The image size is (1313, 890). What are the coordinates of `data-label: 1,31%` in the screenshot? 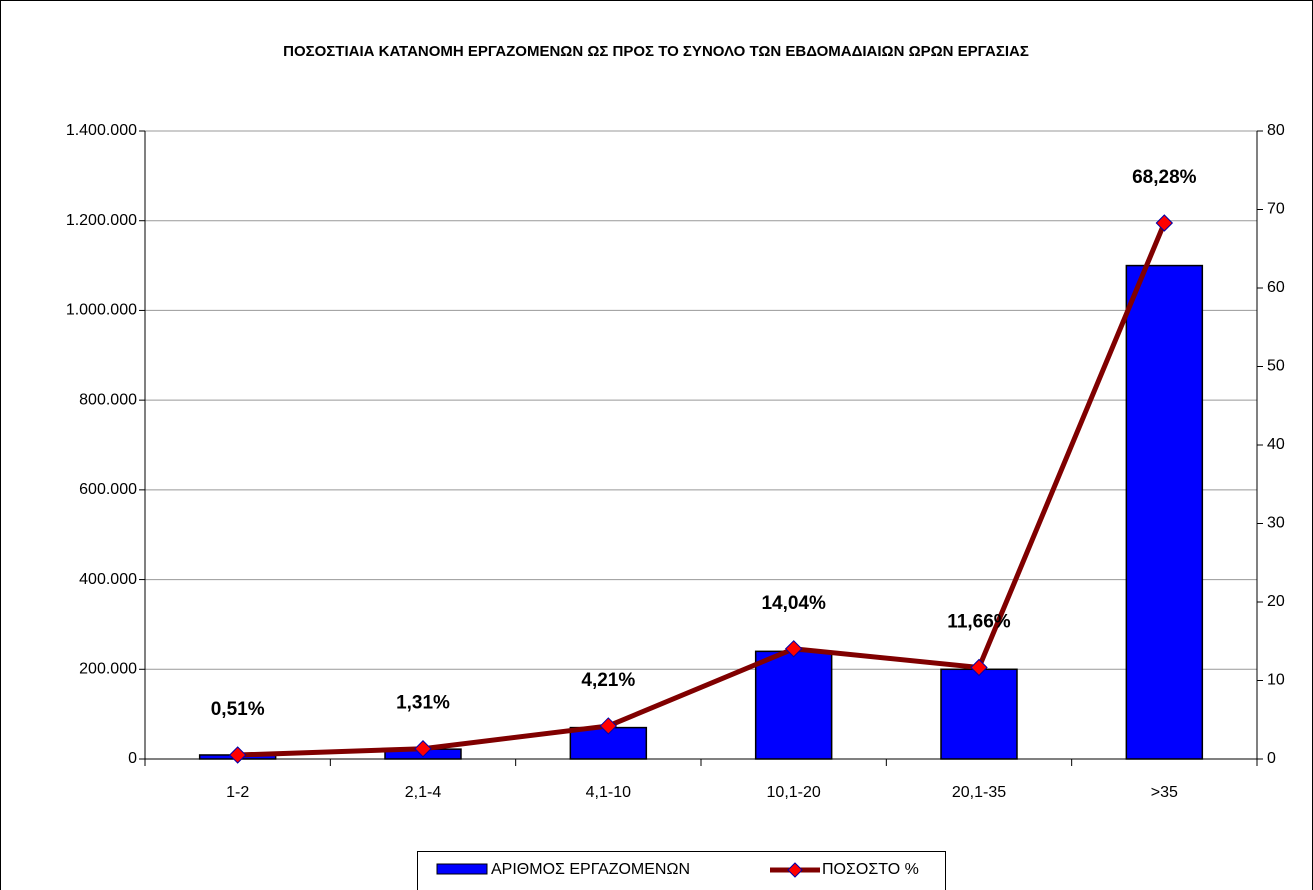 It's located at (423, 703).